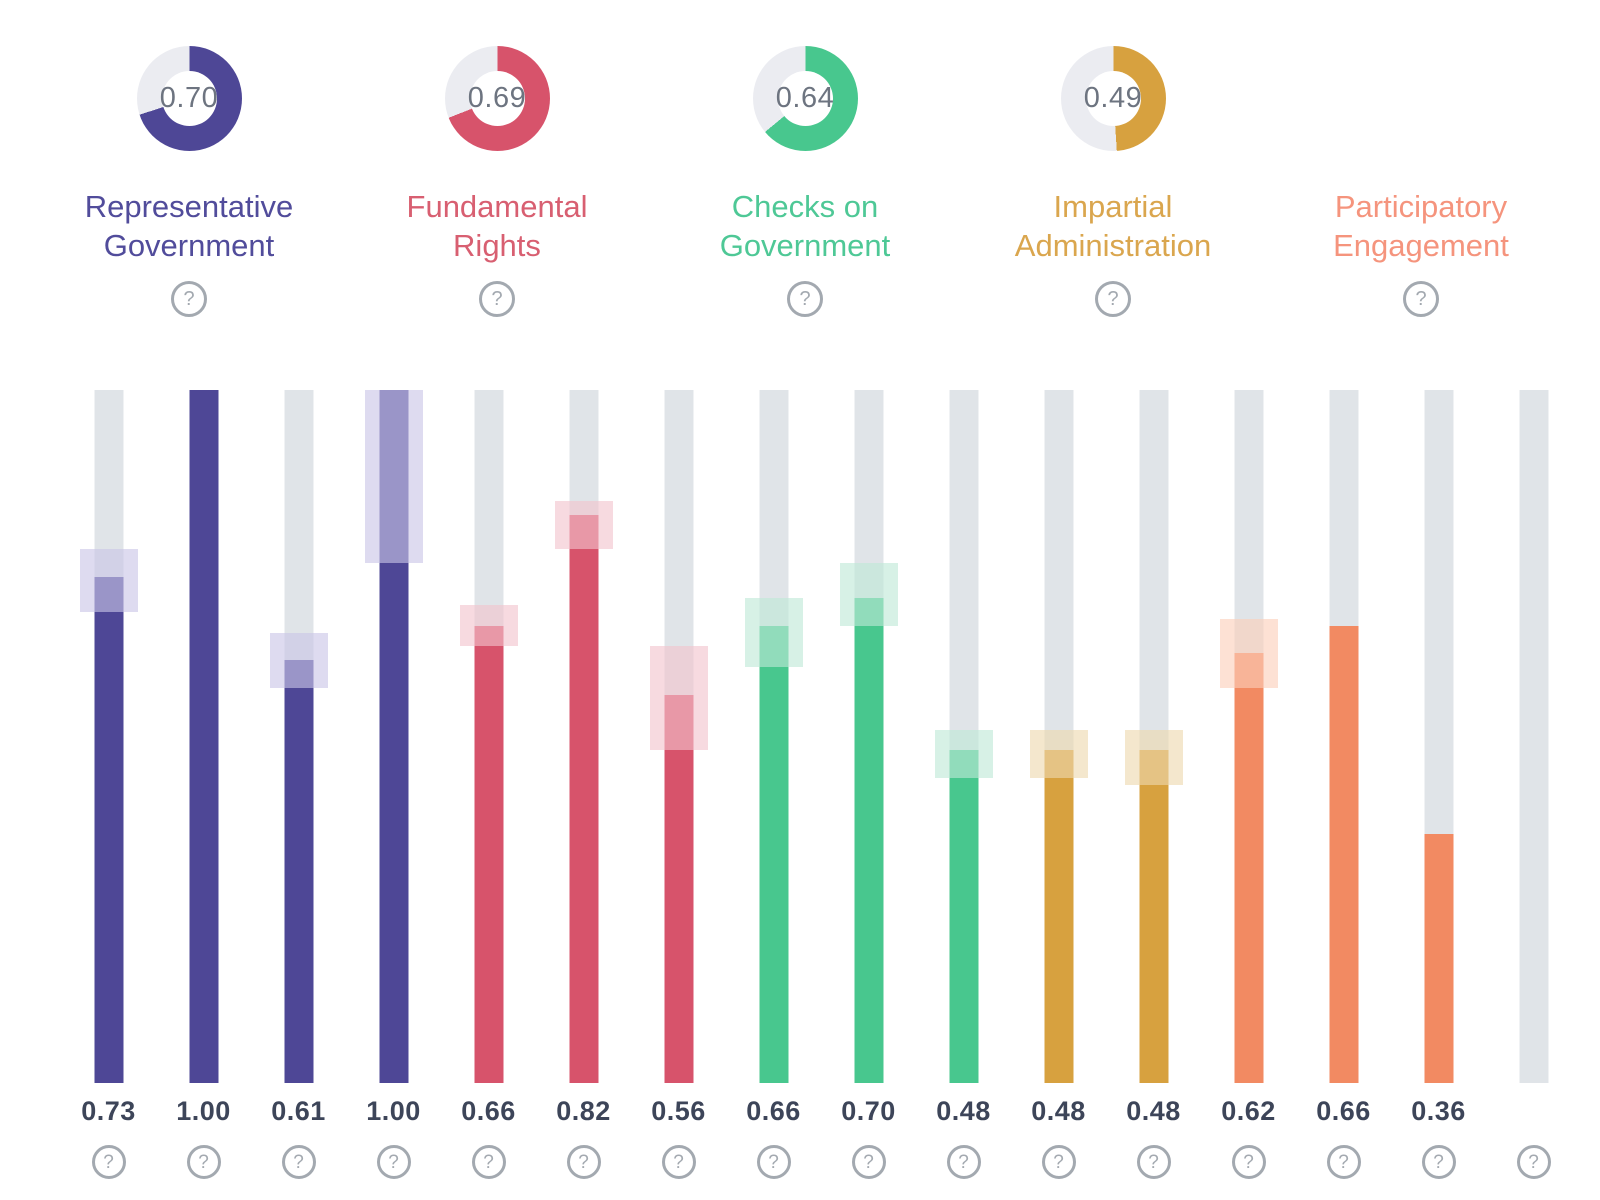 The width and height of the screenshot is (1600, 1200). I want to click on subattribute-bar-column: 0.56 ?, so click(678, 784).